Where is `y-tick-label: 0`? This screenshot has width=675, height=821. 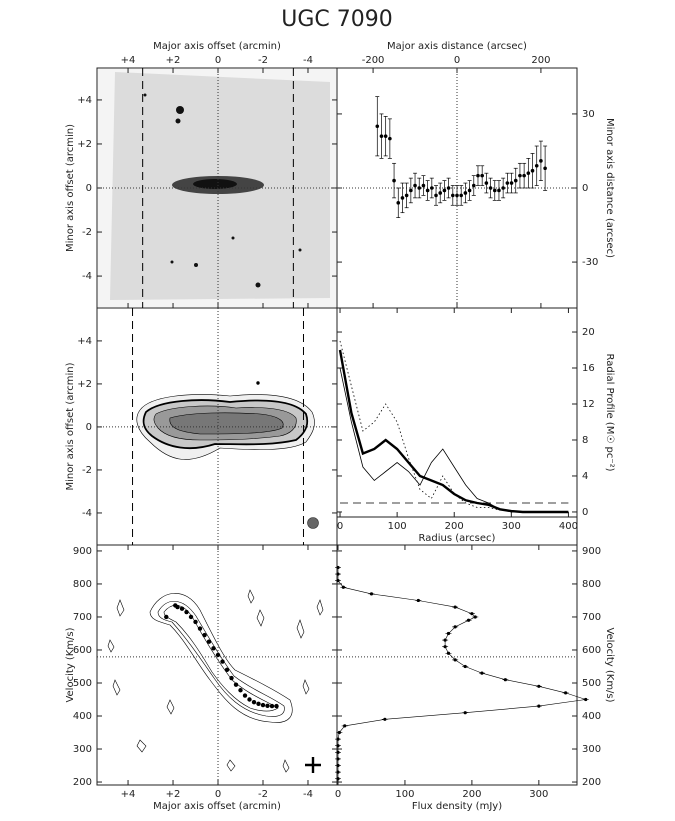 y-tick-label: 0 is located at coordinates (585, 188).